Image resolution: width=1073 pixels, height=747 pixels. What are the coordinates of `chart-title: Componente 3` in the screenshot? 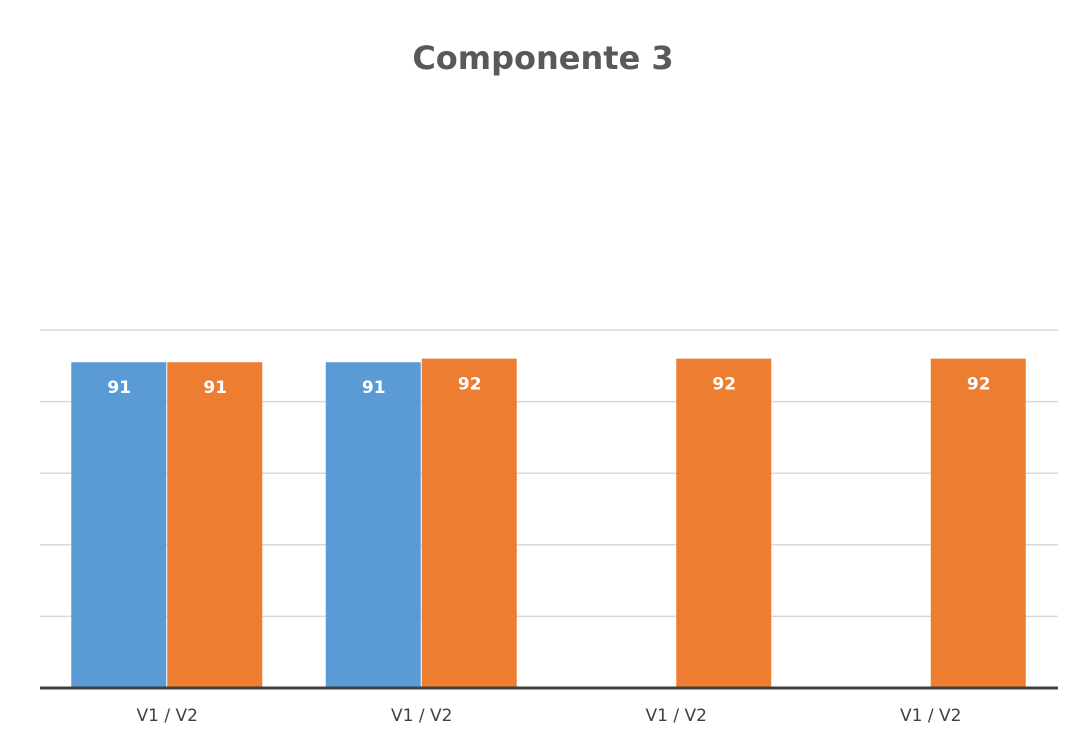 It's located at (542, 58).